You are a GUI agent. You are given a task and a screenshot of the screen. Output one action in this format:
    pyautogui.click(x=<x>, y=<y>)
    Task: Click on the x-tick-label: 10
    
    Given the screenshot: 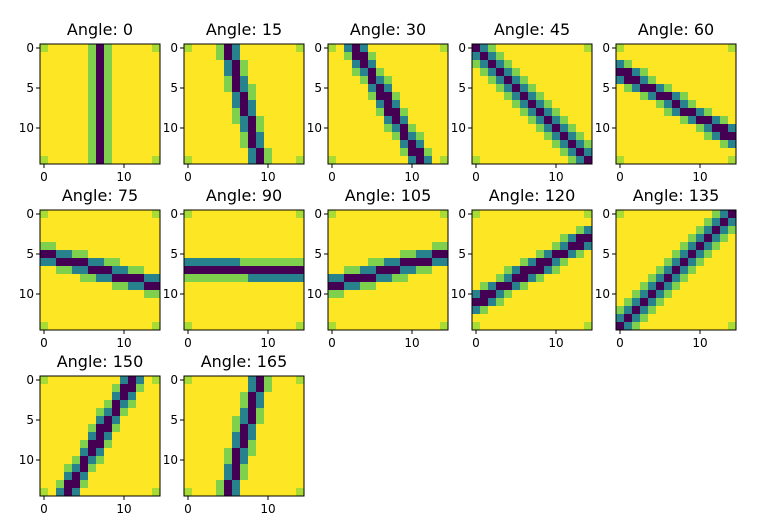 What is the action you would take?
    pyautogui.click(x=267, y=343)
    